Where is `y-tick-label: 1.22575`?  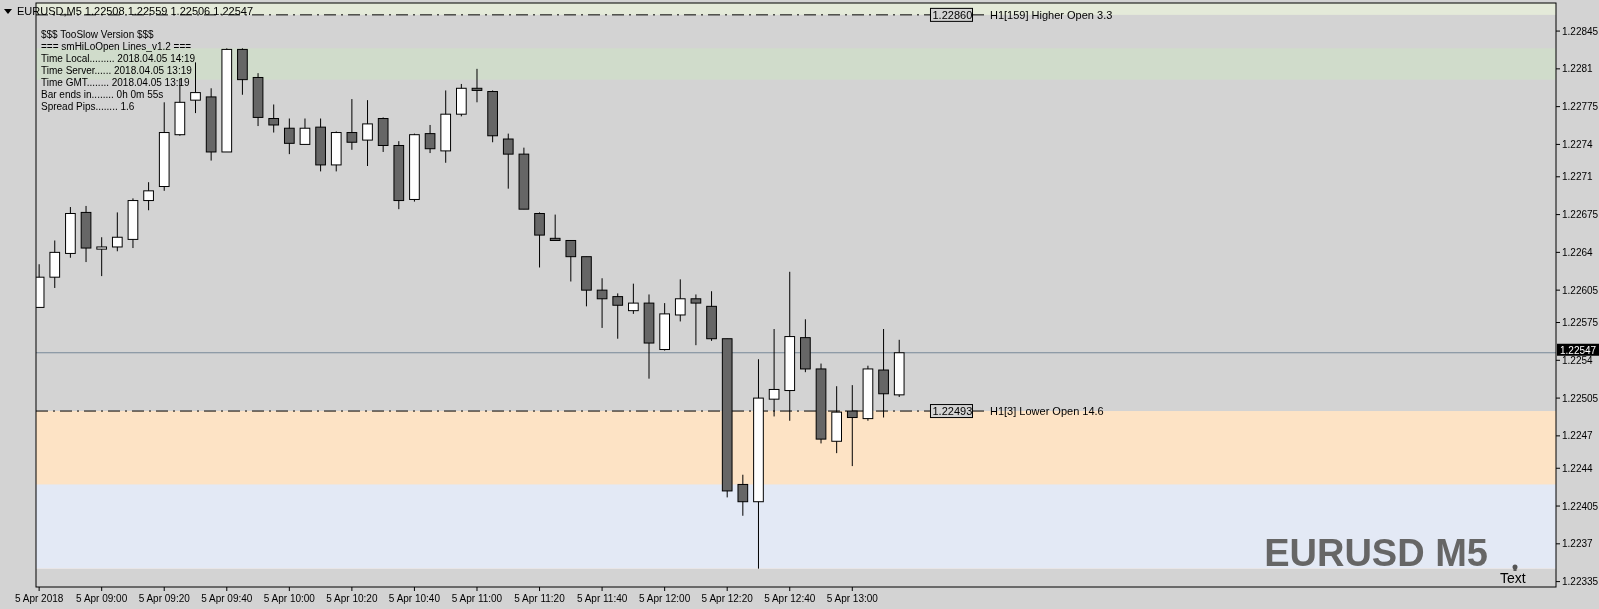
y-tick-label: 1.22575 is located at coordinates (1580, 323).